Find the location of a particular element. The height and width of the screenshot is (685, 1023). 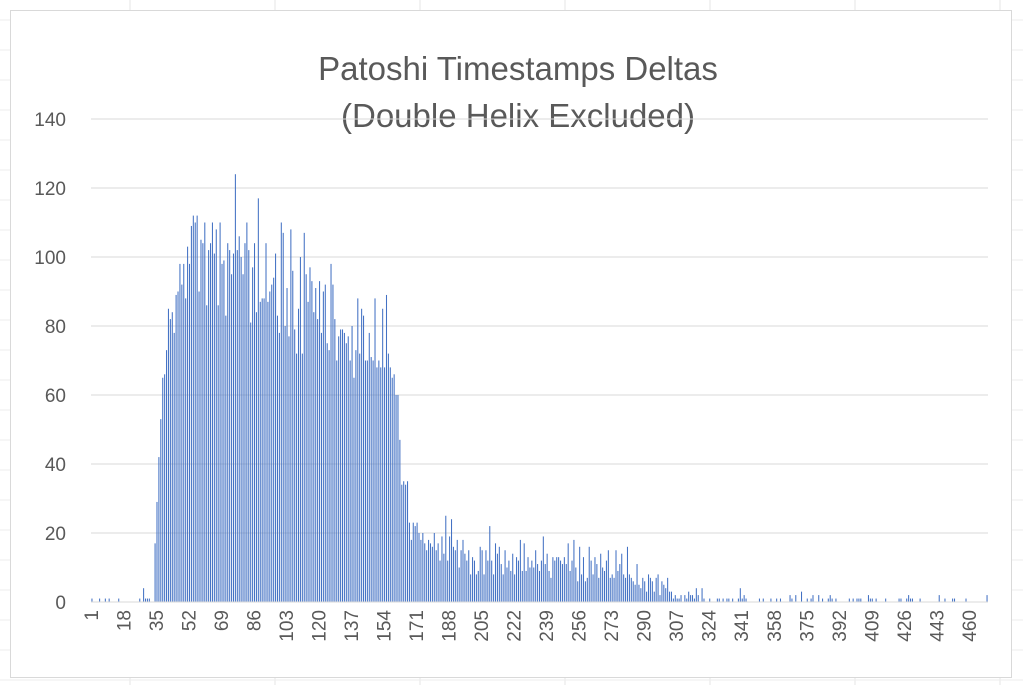

y-tick-label: 0 is located at coordinates (60, 603).